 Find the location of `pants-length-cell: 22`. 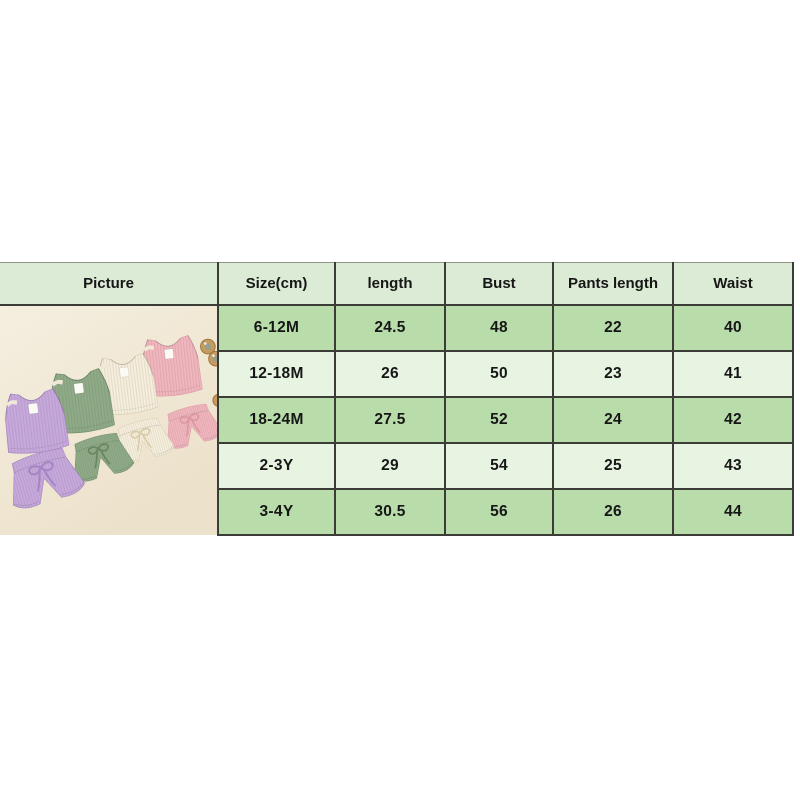

pants-length-cell: 22 is located at coordinates (613, 328).